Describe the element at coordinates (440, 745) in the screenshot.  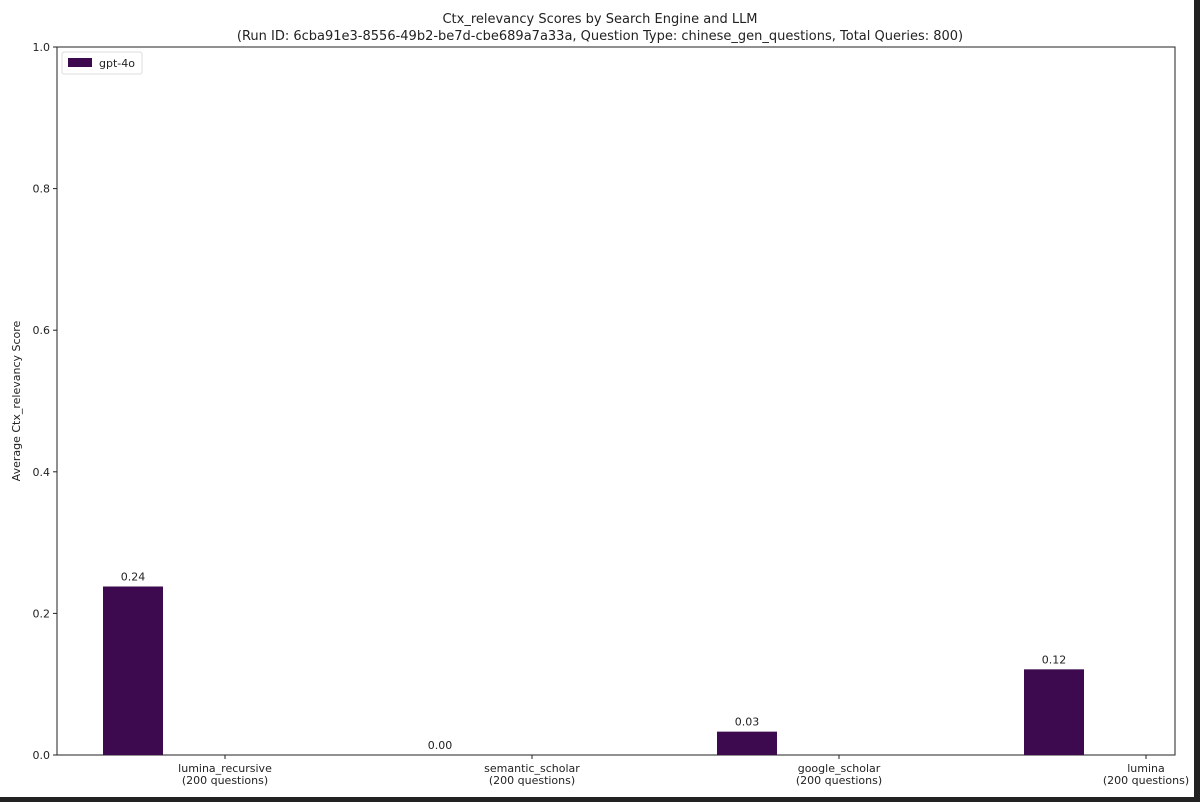
I see `data-label: 0.00` at that location.